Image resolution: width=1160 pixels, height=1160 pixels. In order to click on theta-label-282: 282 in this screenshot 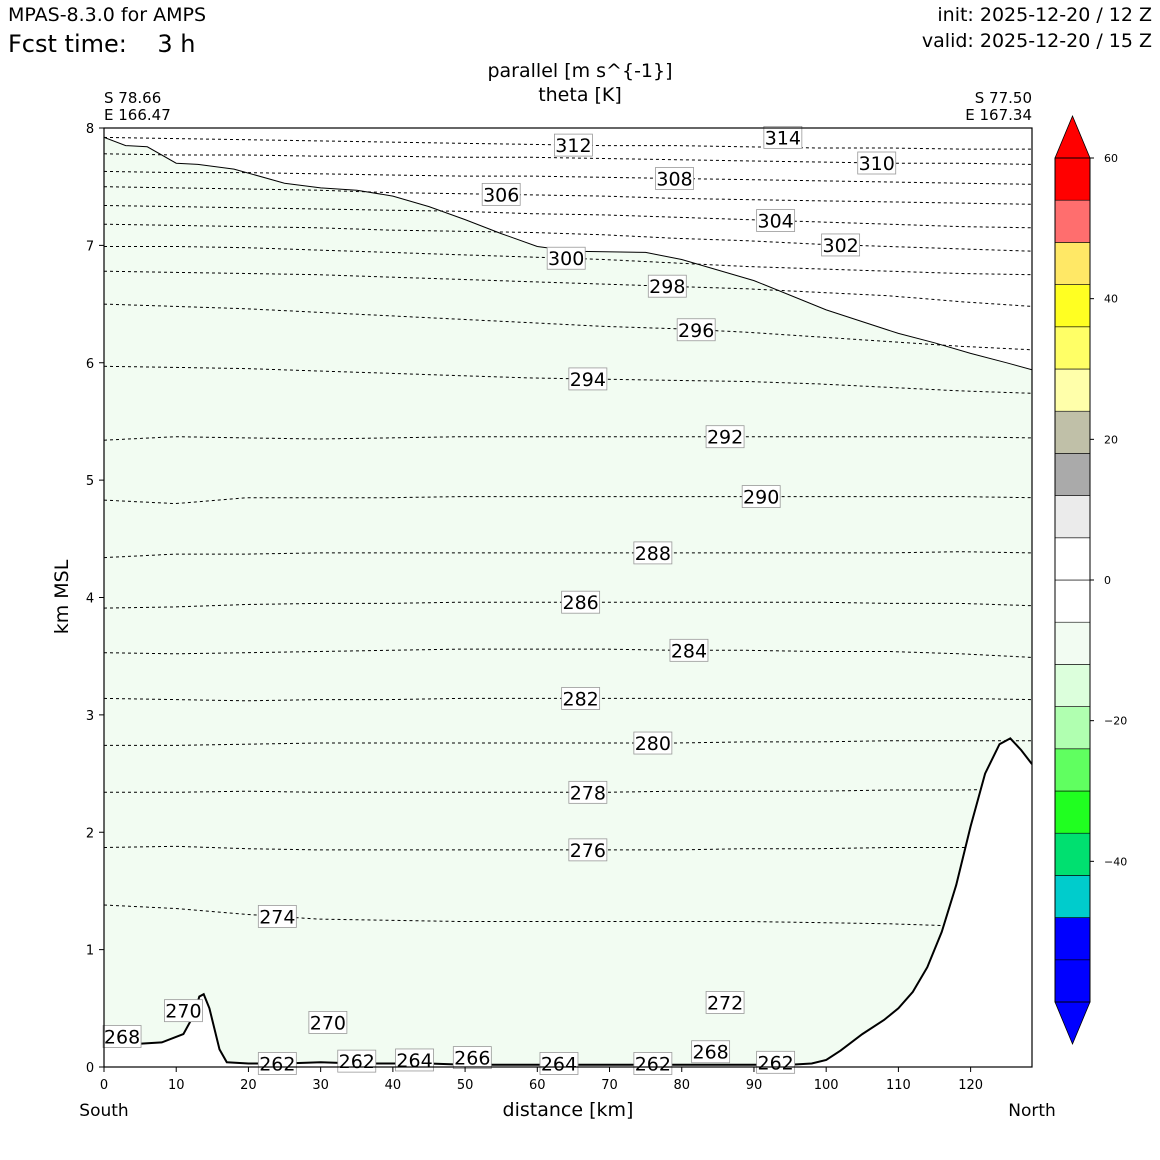, I will do `click(581, 699)`.